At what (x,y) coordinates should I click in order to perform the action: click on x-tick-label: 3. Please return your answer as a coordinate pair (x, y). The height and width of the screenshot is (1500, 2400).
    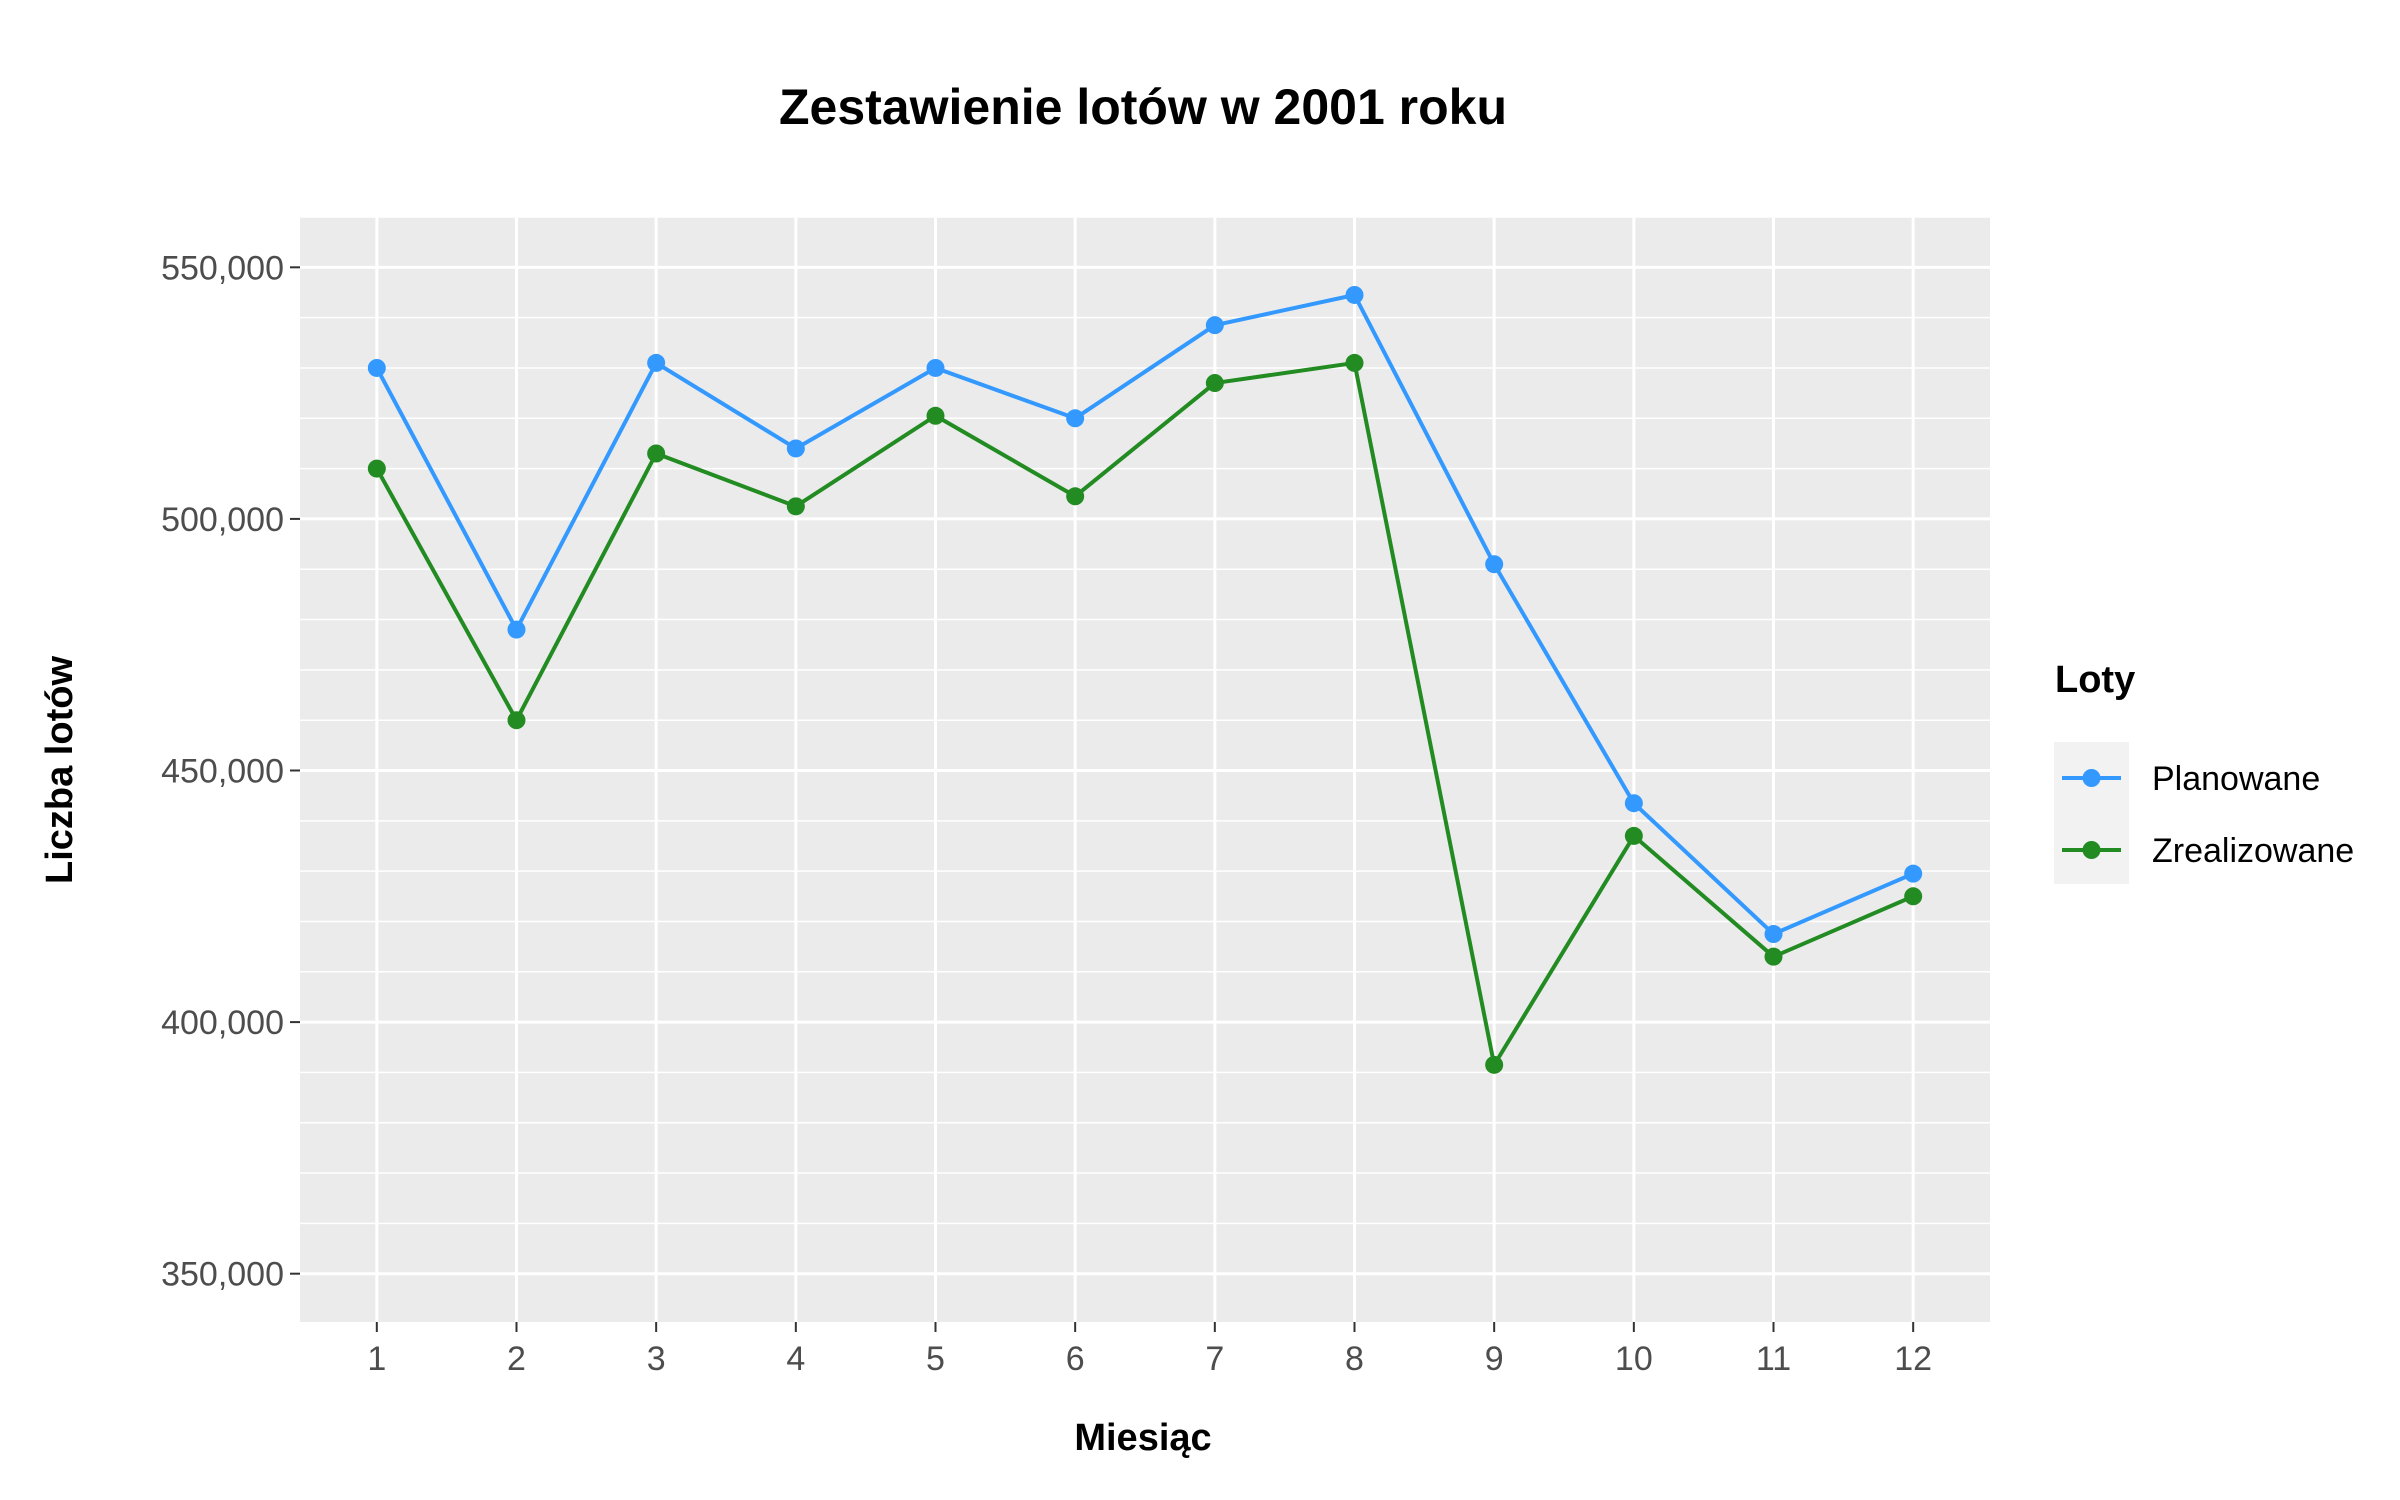
    Looking at the image, I should click on (656, 1359).